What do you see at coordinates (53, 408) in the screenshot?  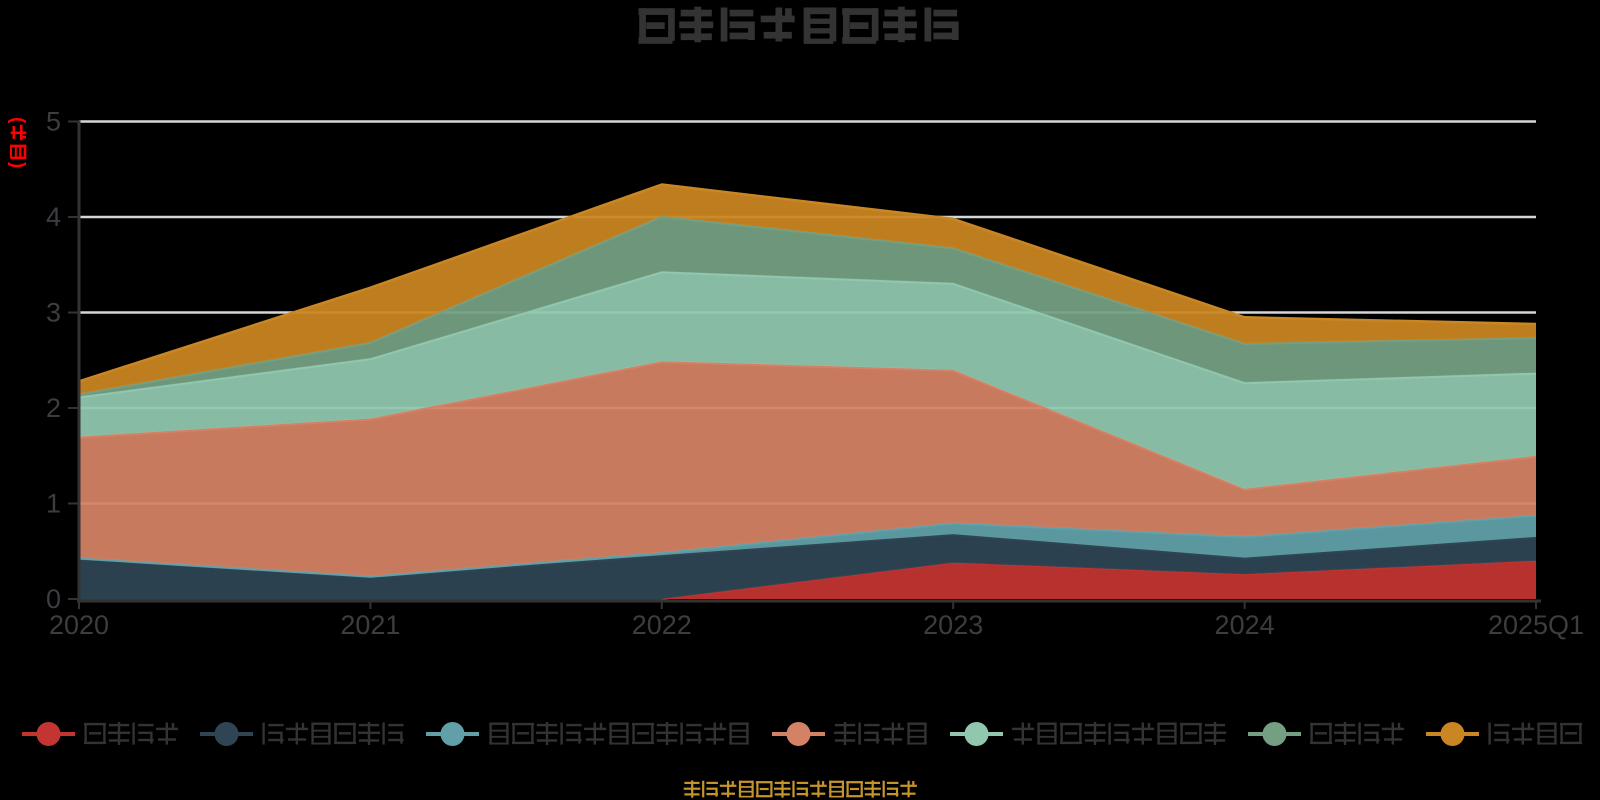 I see `svg-text: 2` at bounding box center [53, 408].